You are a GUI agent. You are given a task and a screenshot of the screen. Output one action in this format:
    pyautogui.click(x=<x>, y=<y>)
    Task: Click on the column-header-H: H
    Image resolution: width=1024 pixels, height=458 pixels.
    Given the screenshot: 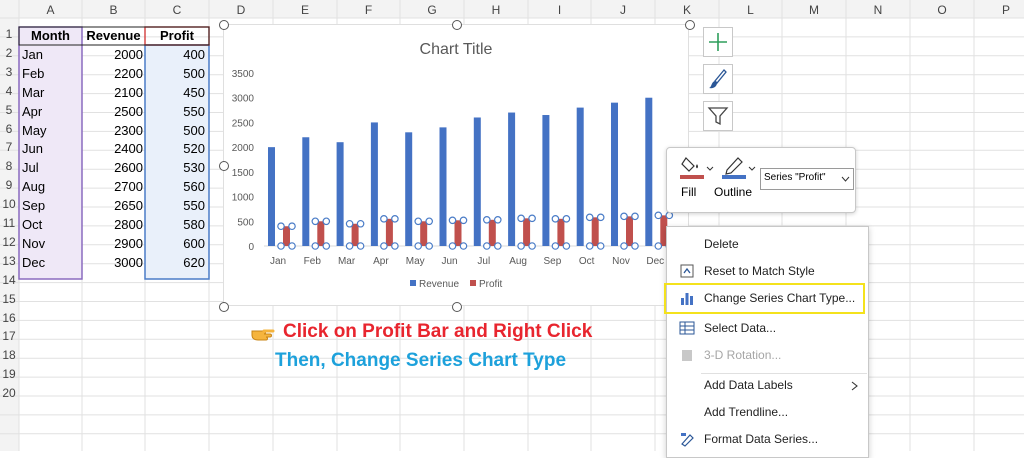 What is the action you would take?
    pyautogui.click(x=496, y=10)
    